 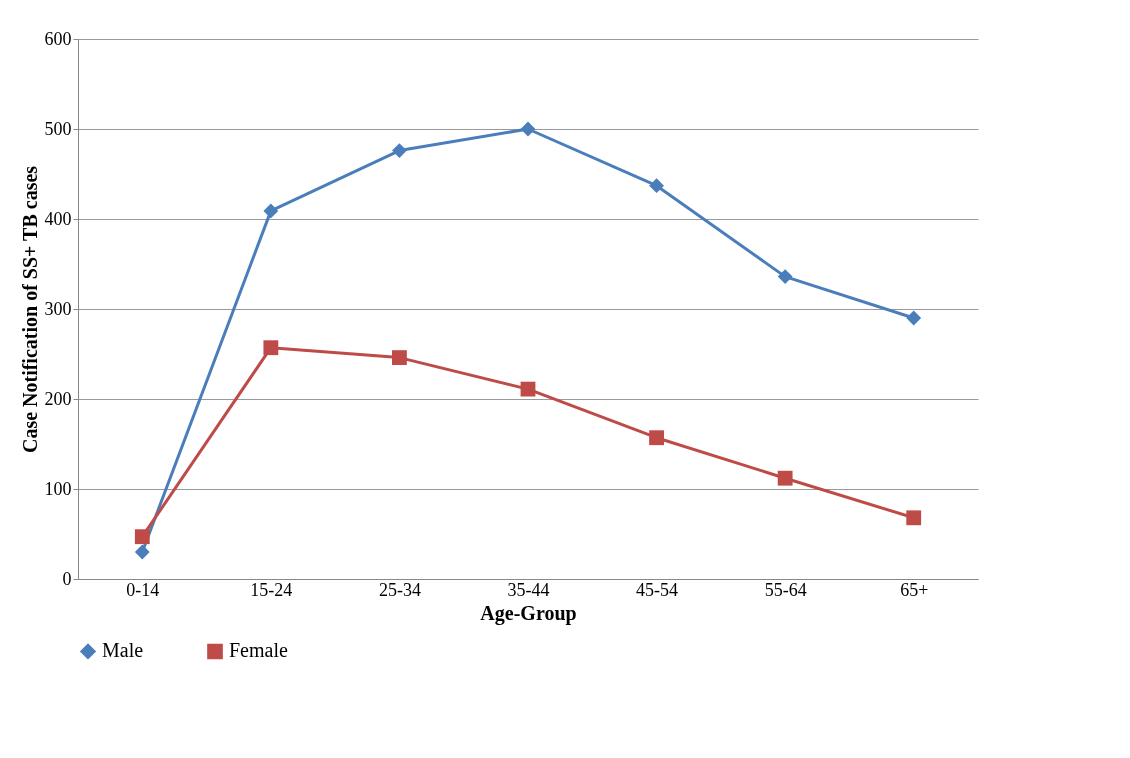 What do you see at coordinates (29, 309) in the screenshot?
I see `y-axis-title: Case Notification of SS+ TB cases` at bounding box center [29, 309].